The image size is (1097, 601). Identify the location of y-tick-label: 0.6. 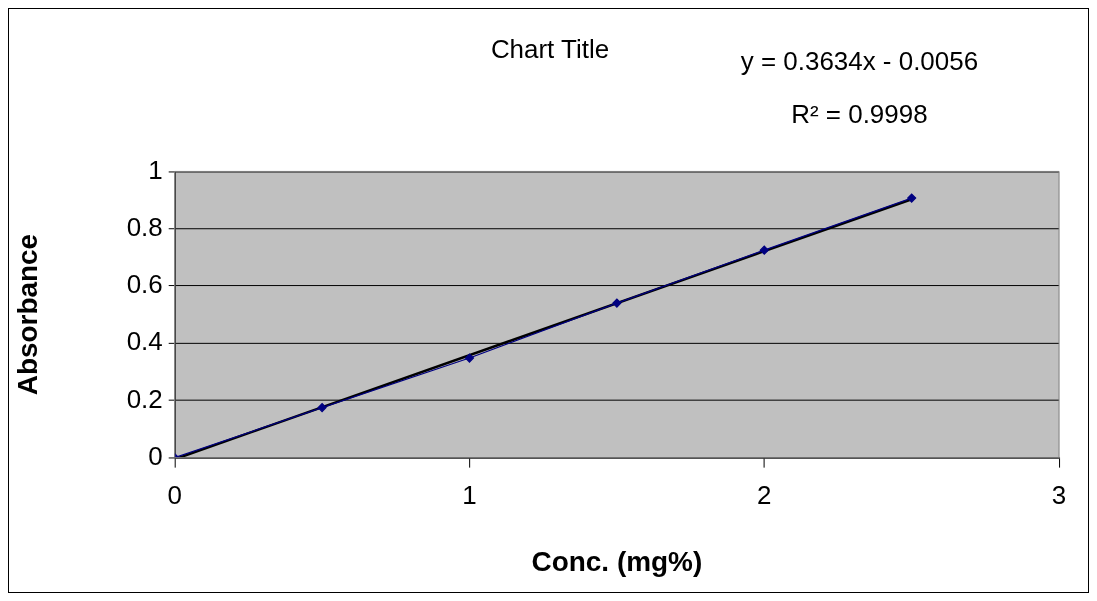
(144, 284).